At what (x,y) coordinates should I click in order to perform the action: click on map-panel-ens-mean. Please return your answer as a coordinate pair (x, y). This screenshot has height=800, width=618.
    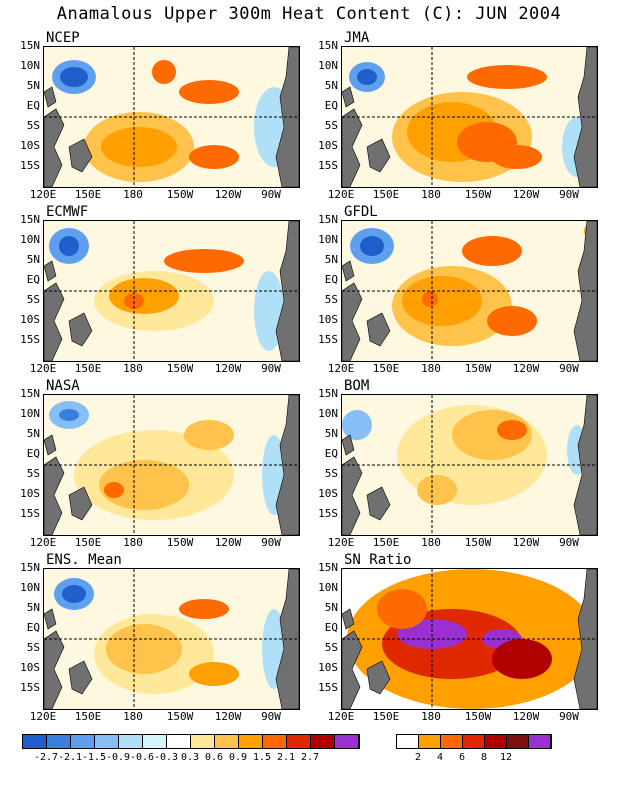
    Looking at the image, I should click on (171, 639).